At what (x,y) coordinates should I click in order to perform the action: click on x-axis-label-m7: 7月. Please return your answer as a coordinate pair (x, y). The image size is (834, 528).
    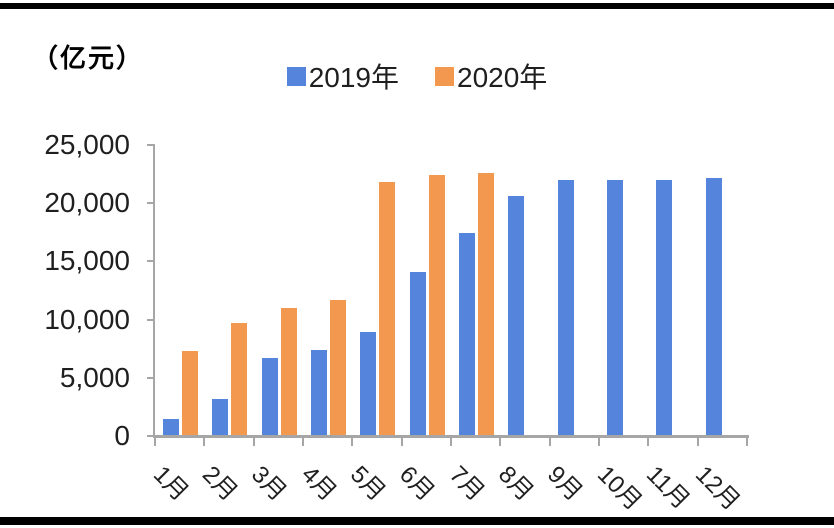
    Looking at the image, I should click on (466, 483).